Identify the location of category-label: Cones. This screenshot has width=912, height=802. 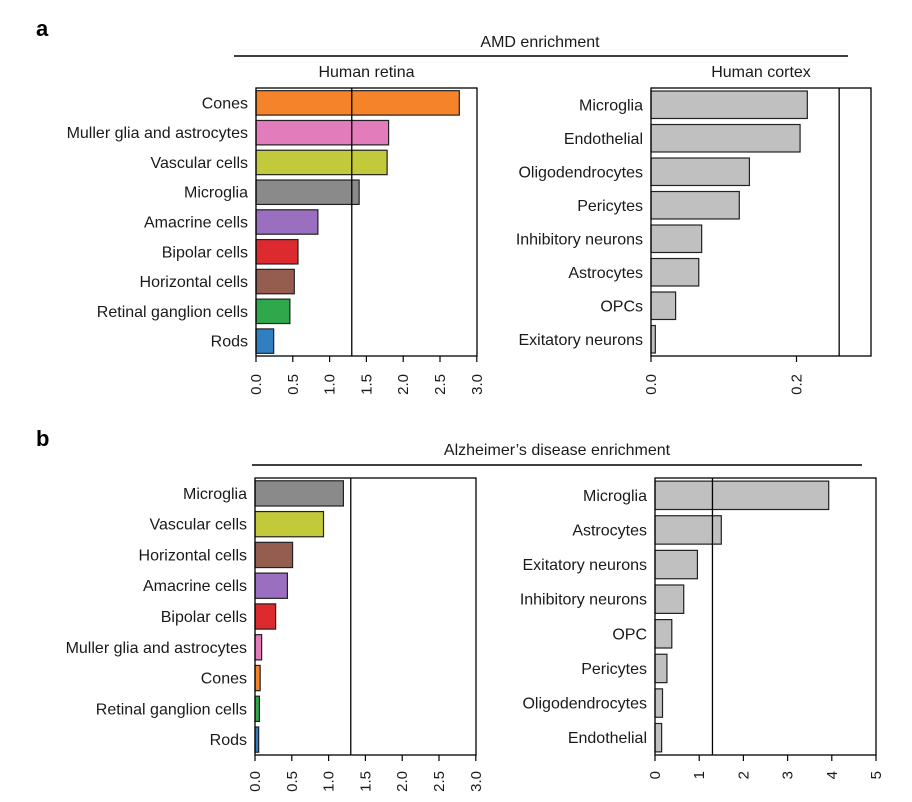
(225, 103).